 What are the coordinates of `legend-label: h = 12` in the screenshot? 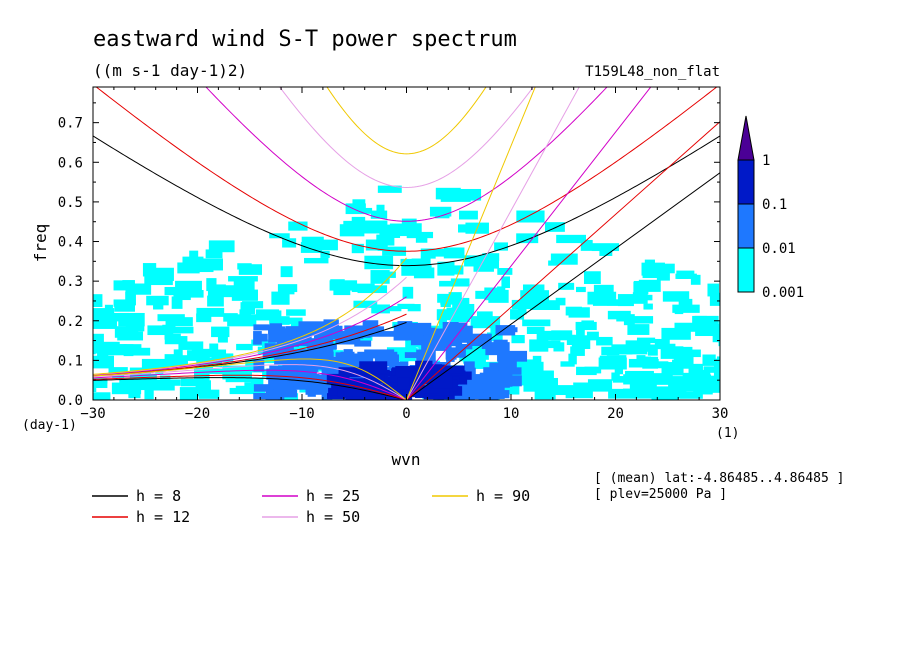 It's located at (163, 517).